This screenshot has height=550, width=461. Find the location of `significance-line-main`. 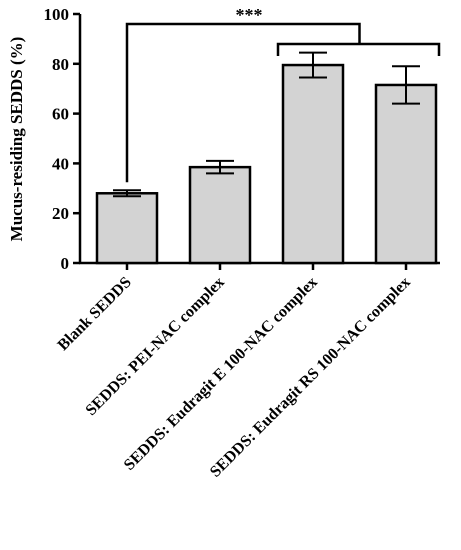

significance-line-main is located at coordinates (243, 102).